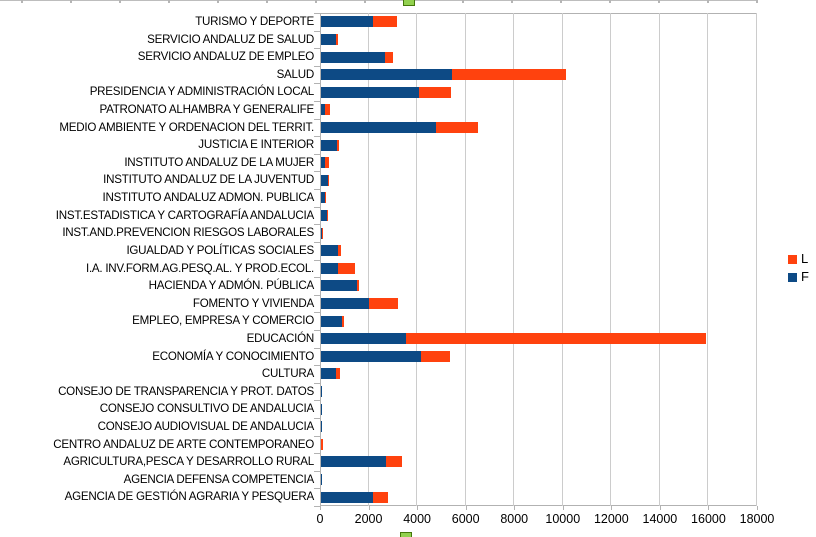 The image size is (816, 537). Describe the element at coordinates (256, 145) in the screenshot. I see `category-label: JUSTICIA E INTERIOR` at that location.